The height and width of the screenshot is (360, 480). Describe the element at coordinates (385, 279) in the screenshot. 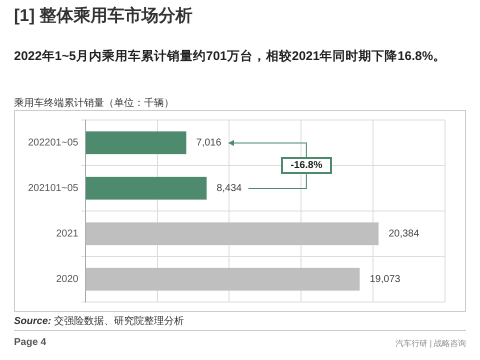

I see `data-label: 19,073` at that location.